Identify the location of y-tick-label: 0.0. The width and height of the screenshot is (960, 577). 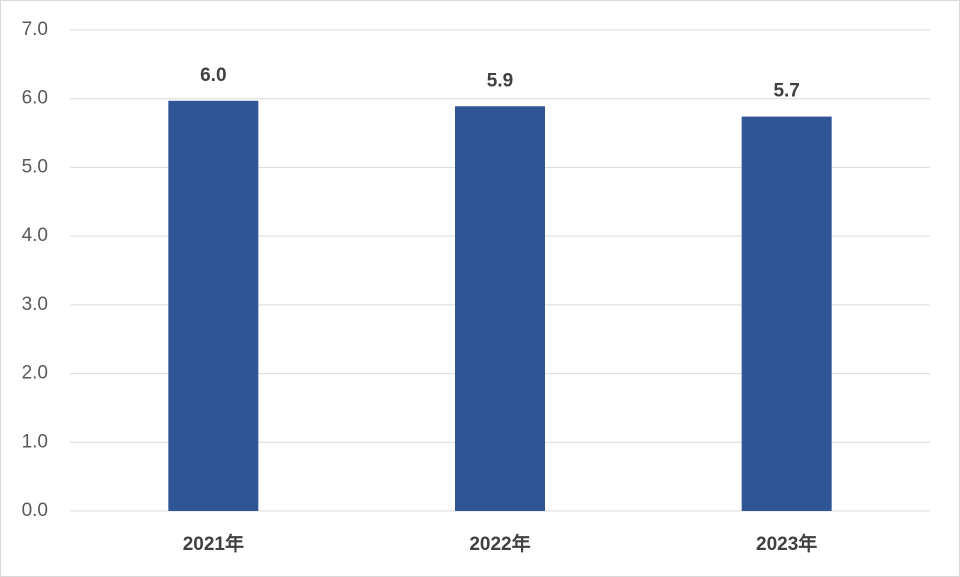
(35, 510).